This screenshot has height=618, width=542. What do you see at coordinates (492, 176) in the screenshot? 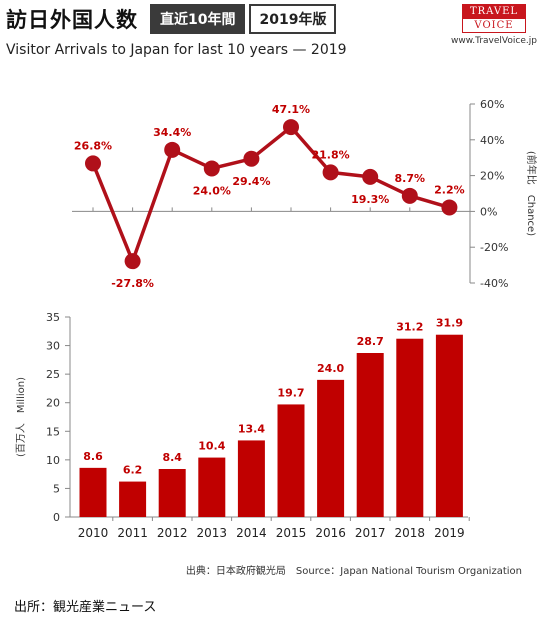
I see `line-chart-y-tick-label: 20%` at bounding box center [492, 176].